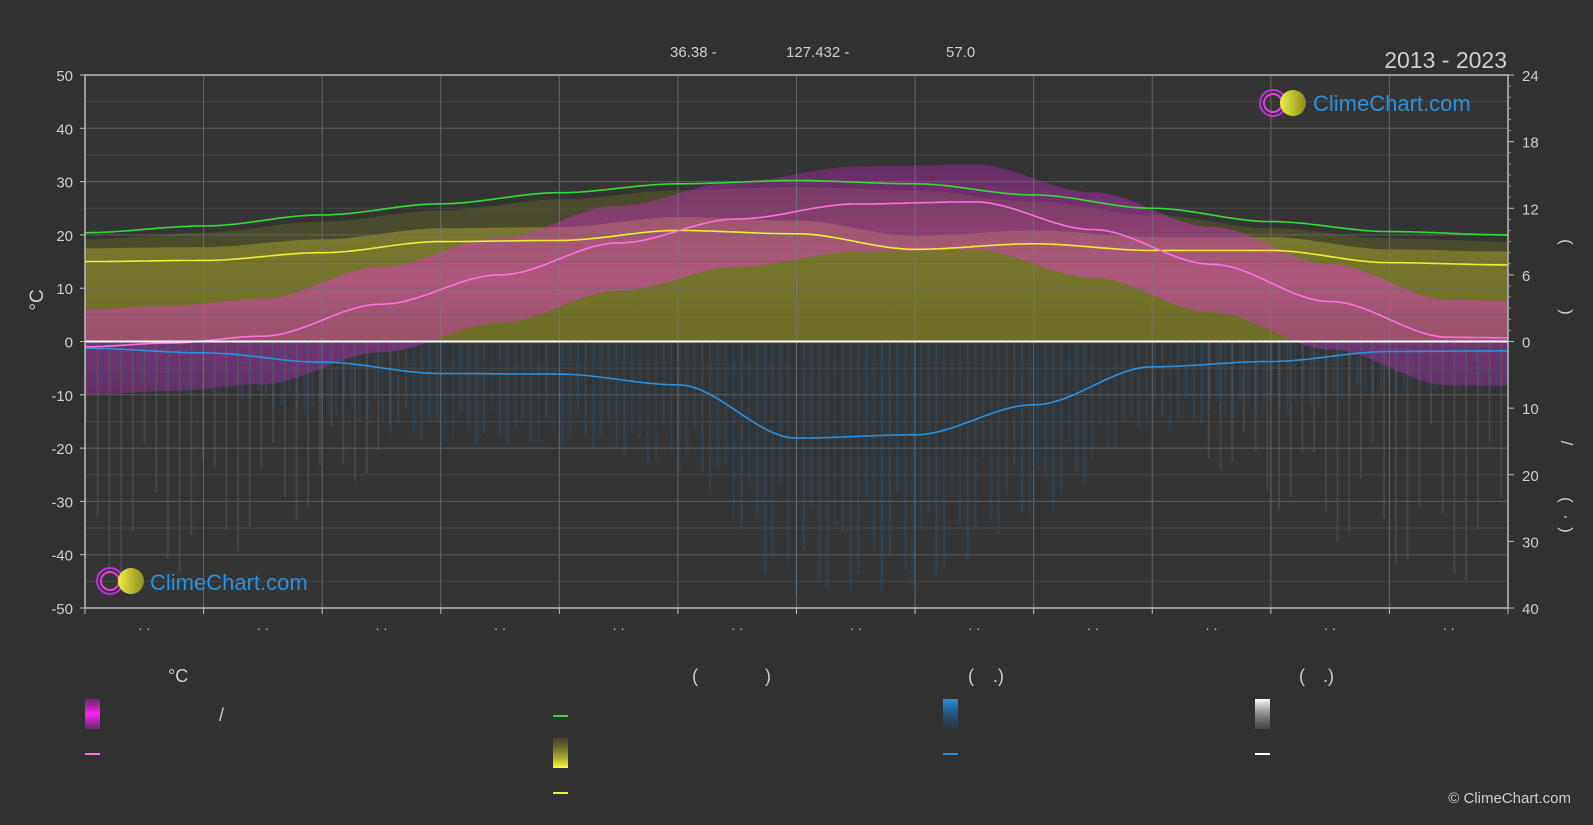 Image resolution: width=1593 pixels, height=825 pixels. What do you see at coordinates (64, 289) in the screenshot?
I see `y-tick-label-left: 10` at bounding box center [64, 289].